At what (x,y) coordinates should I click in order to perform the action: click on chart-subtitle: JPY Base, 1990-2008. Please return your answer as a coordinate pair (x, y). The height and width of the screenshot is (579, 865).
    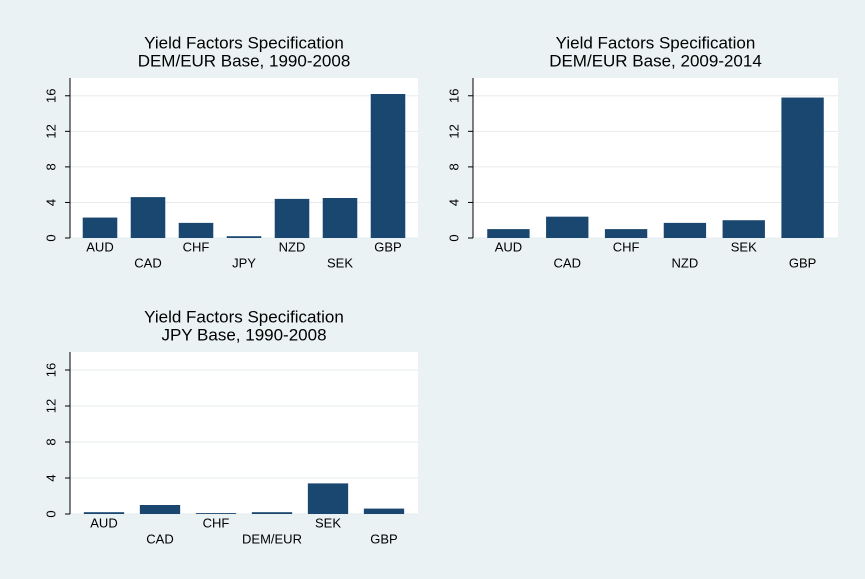
    Looking at the image, I should click on (243, 334).